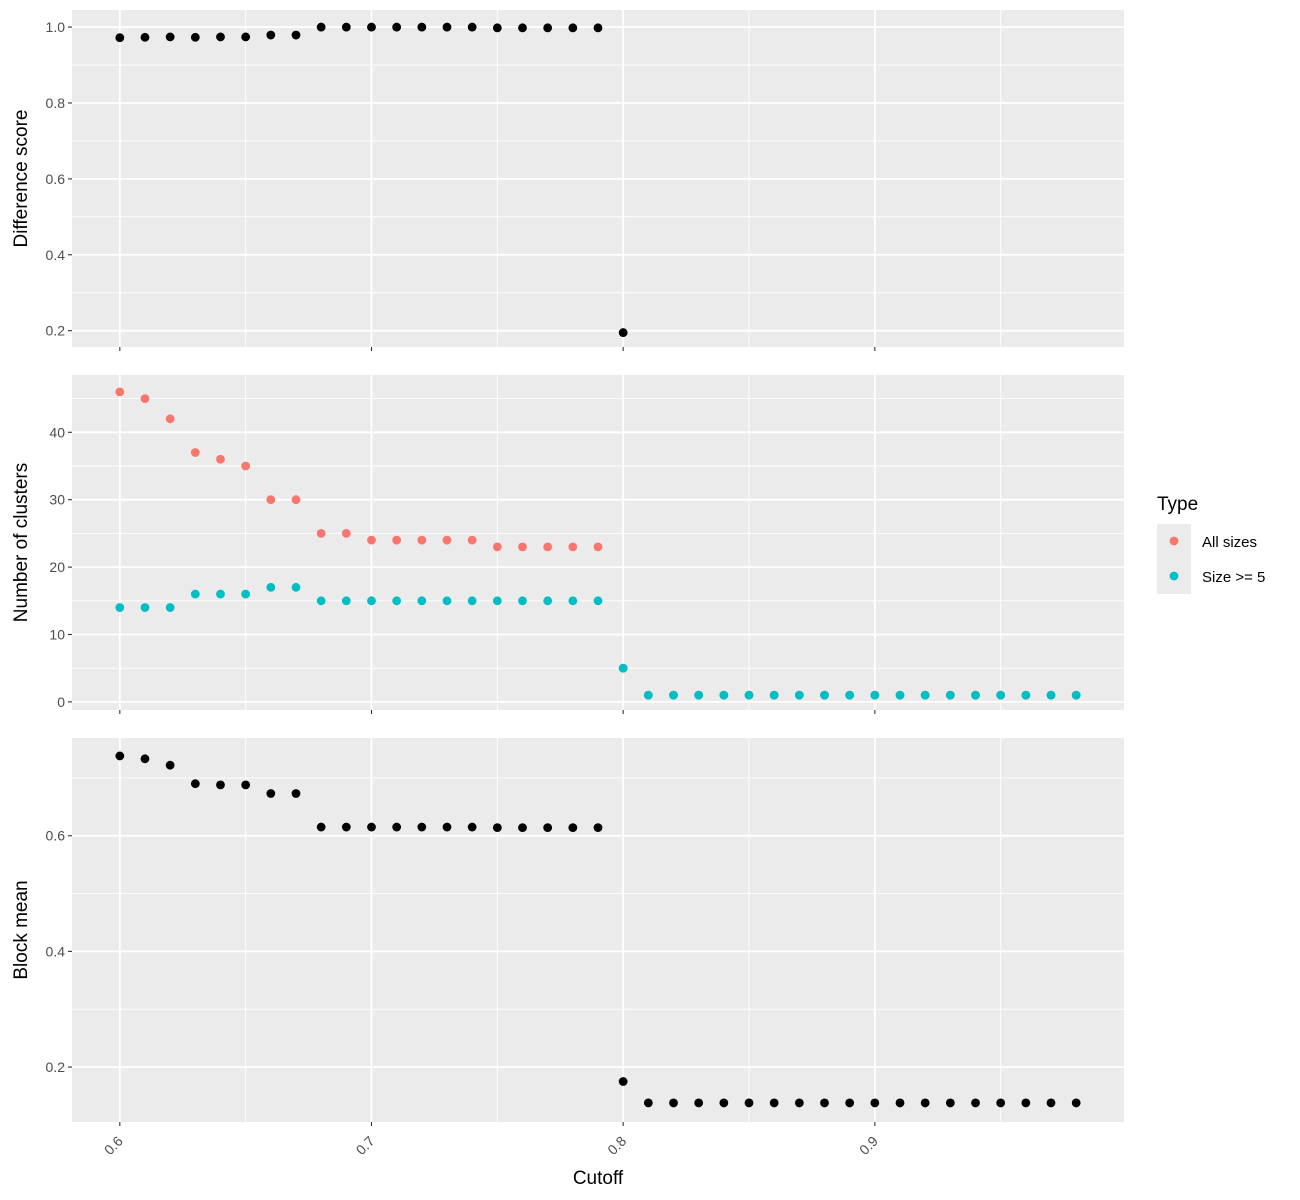 The width and height of the screenshot is (1300, 1200). I want to click on y-axis-title: Number of clusters, so click(21, 542).